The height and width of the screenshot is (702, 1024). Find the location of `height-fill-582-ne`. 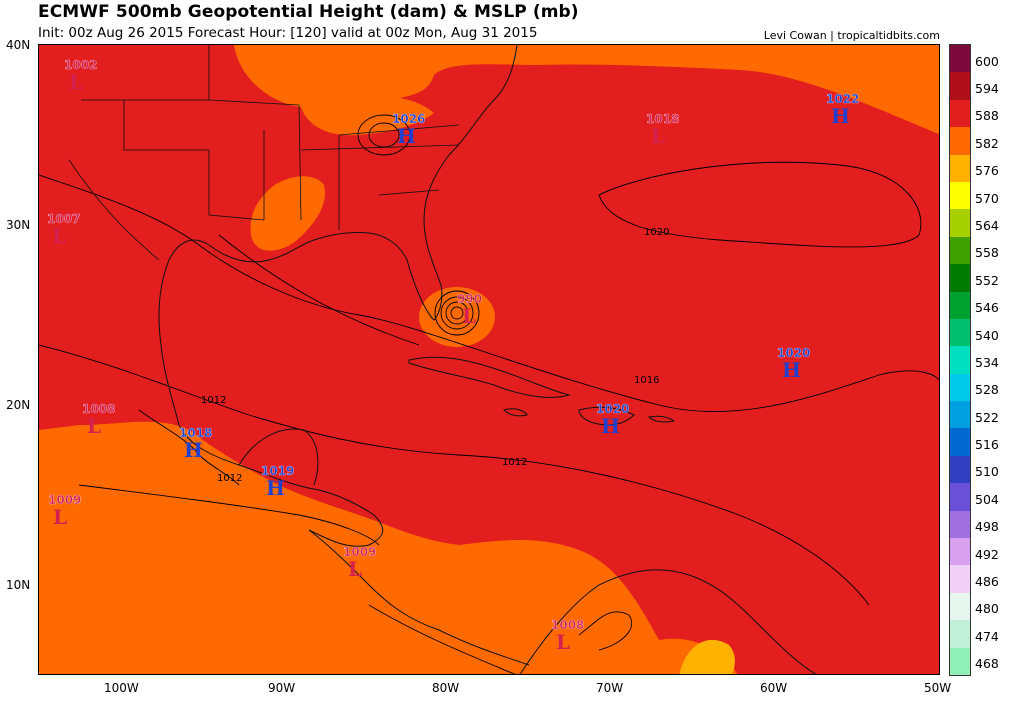

height-fill-582-ne is located at coordinates (919, 58).